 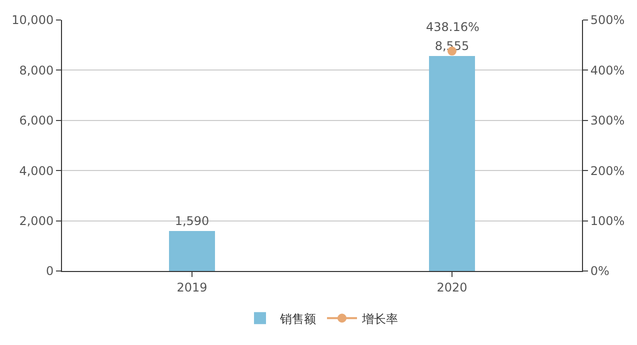 I want to click on y-tick-label: 8,000, so click(x=36, y=70).